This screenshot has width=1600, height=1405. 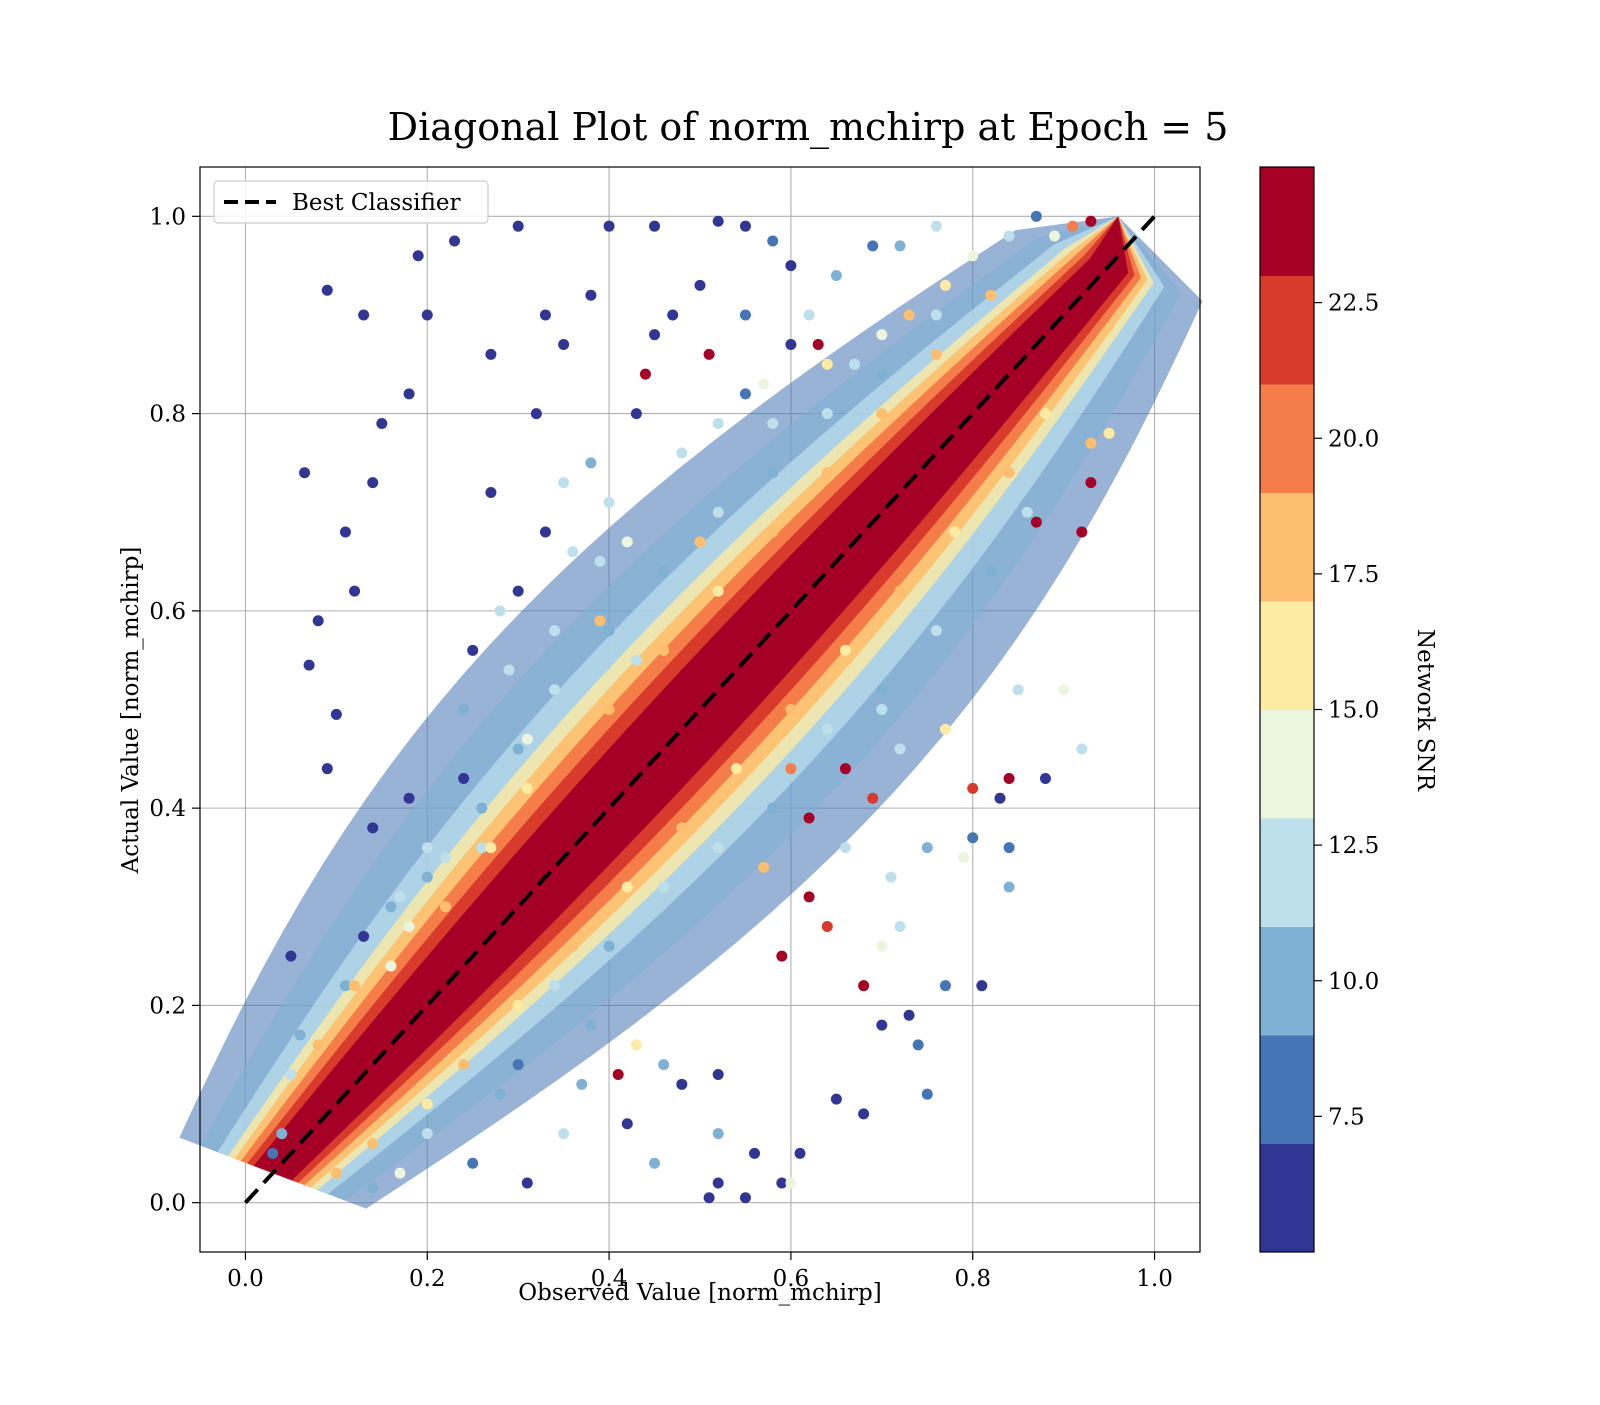 I want to click on colorbar-label: Network SNR, so click(x=1425, y=710).